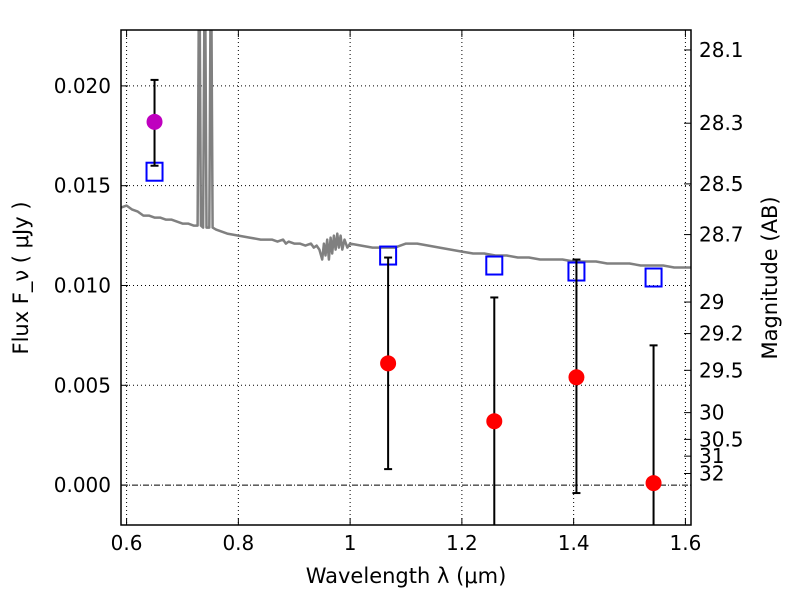 Image resolution: width=800 pixels, height=600 pixels. What do you see at coordinates (721, 235) in the screenshot?
I see `right-tick-label: 28.7` at bounding box center [721, 235].